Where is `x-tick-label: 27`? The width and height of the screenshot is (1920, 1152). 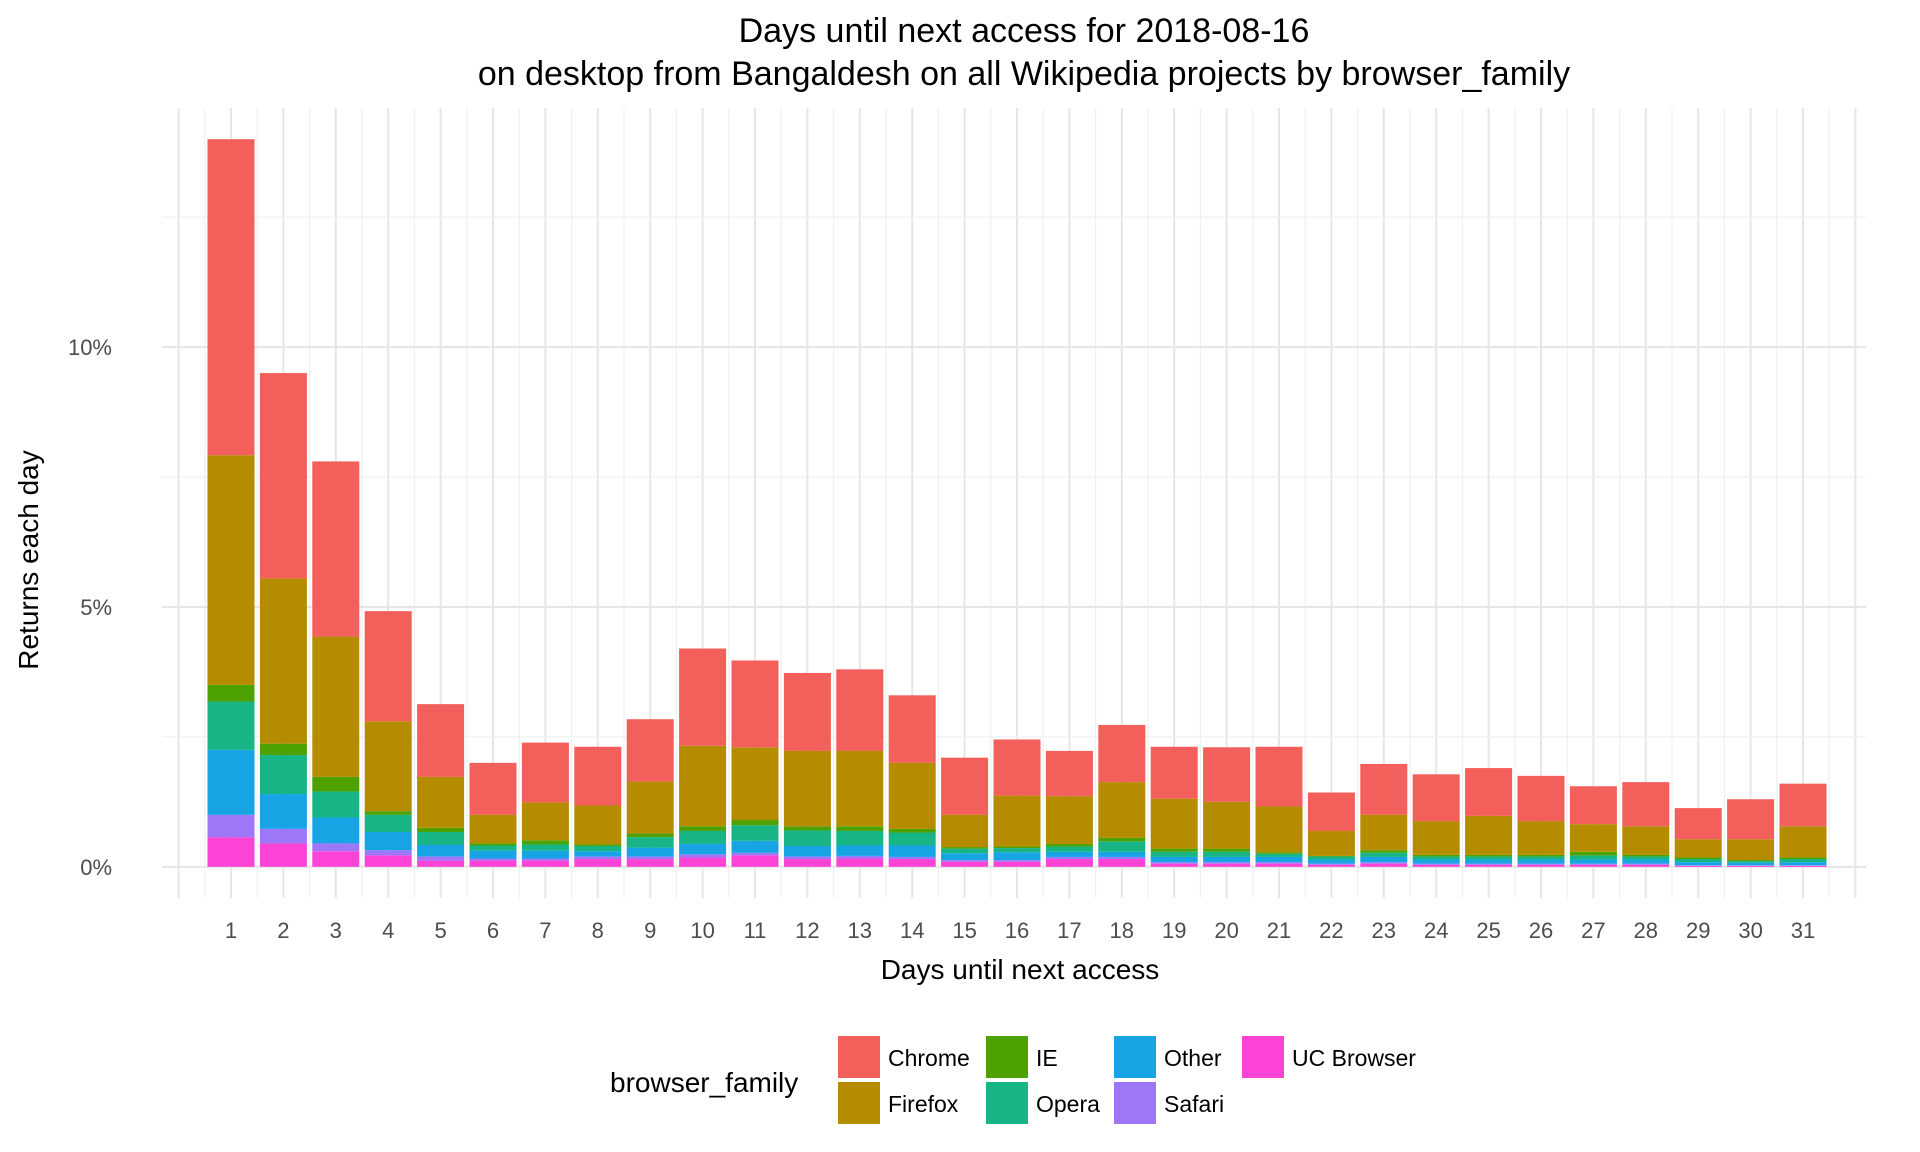 x-tick-label: 27 is located at coordinates (1593, 930).